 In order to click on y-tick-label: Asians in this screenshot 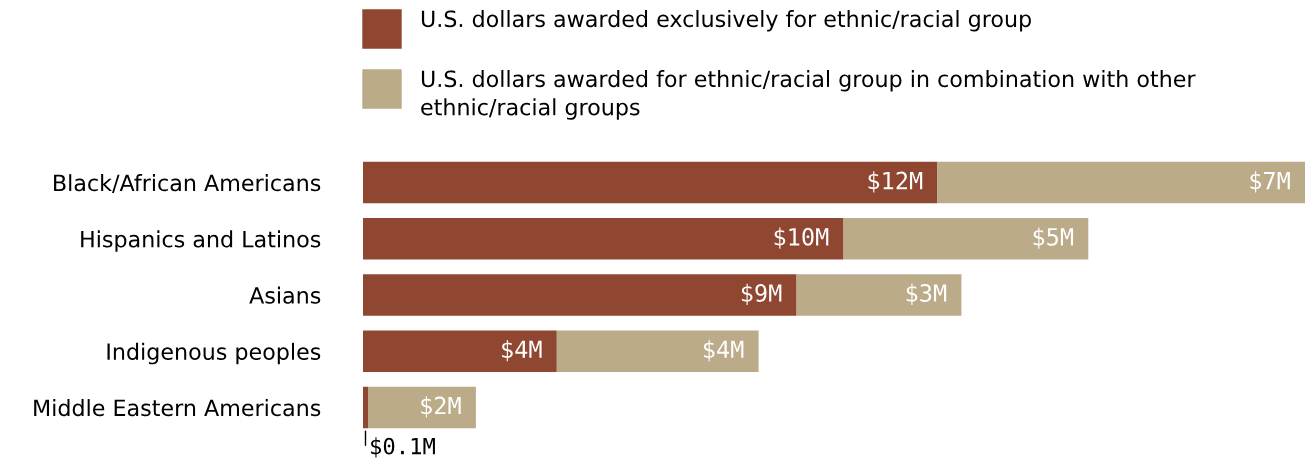, I will do `click(285, 295)`.